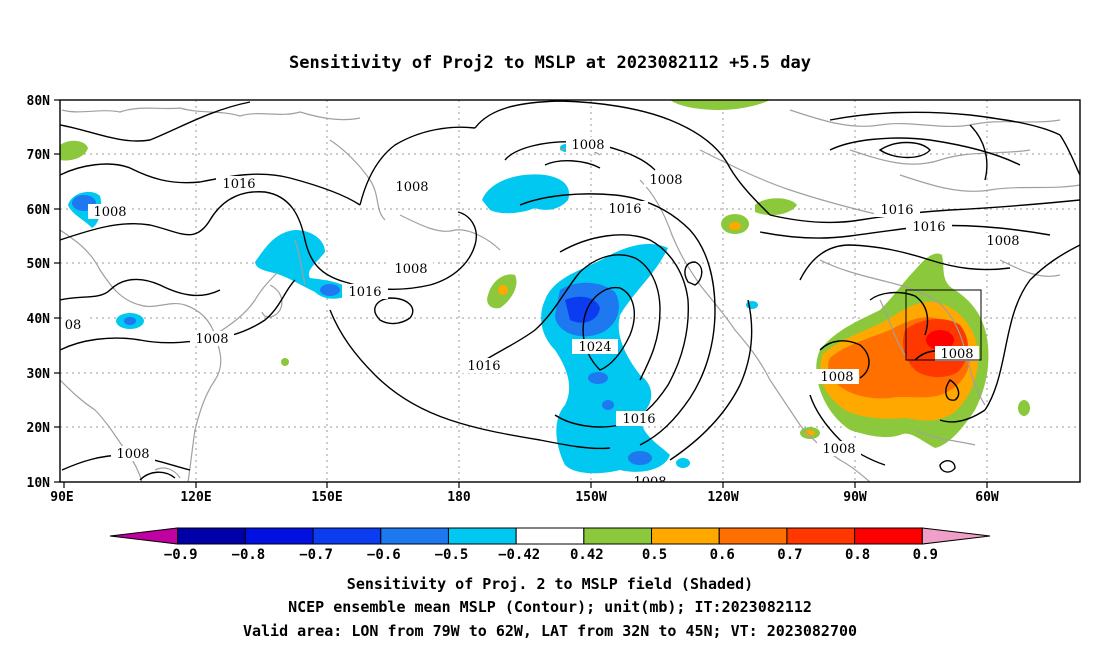  Describe the element at coordinates (587, 555) in the screenshot. I see `colorbar-tick-label: 0.42` at that location.